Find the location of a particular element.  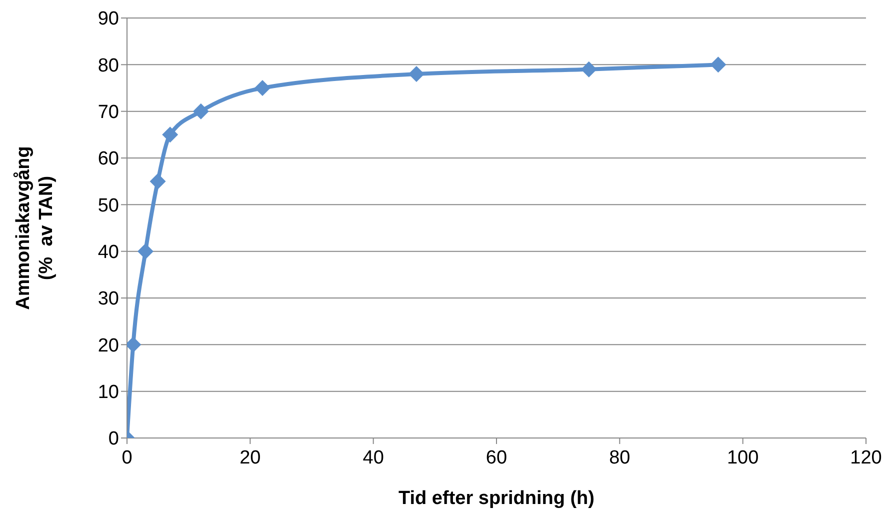

y-tick-label: 90 is located at coordinates (108, 19).